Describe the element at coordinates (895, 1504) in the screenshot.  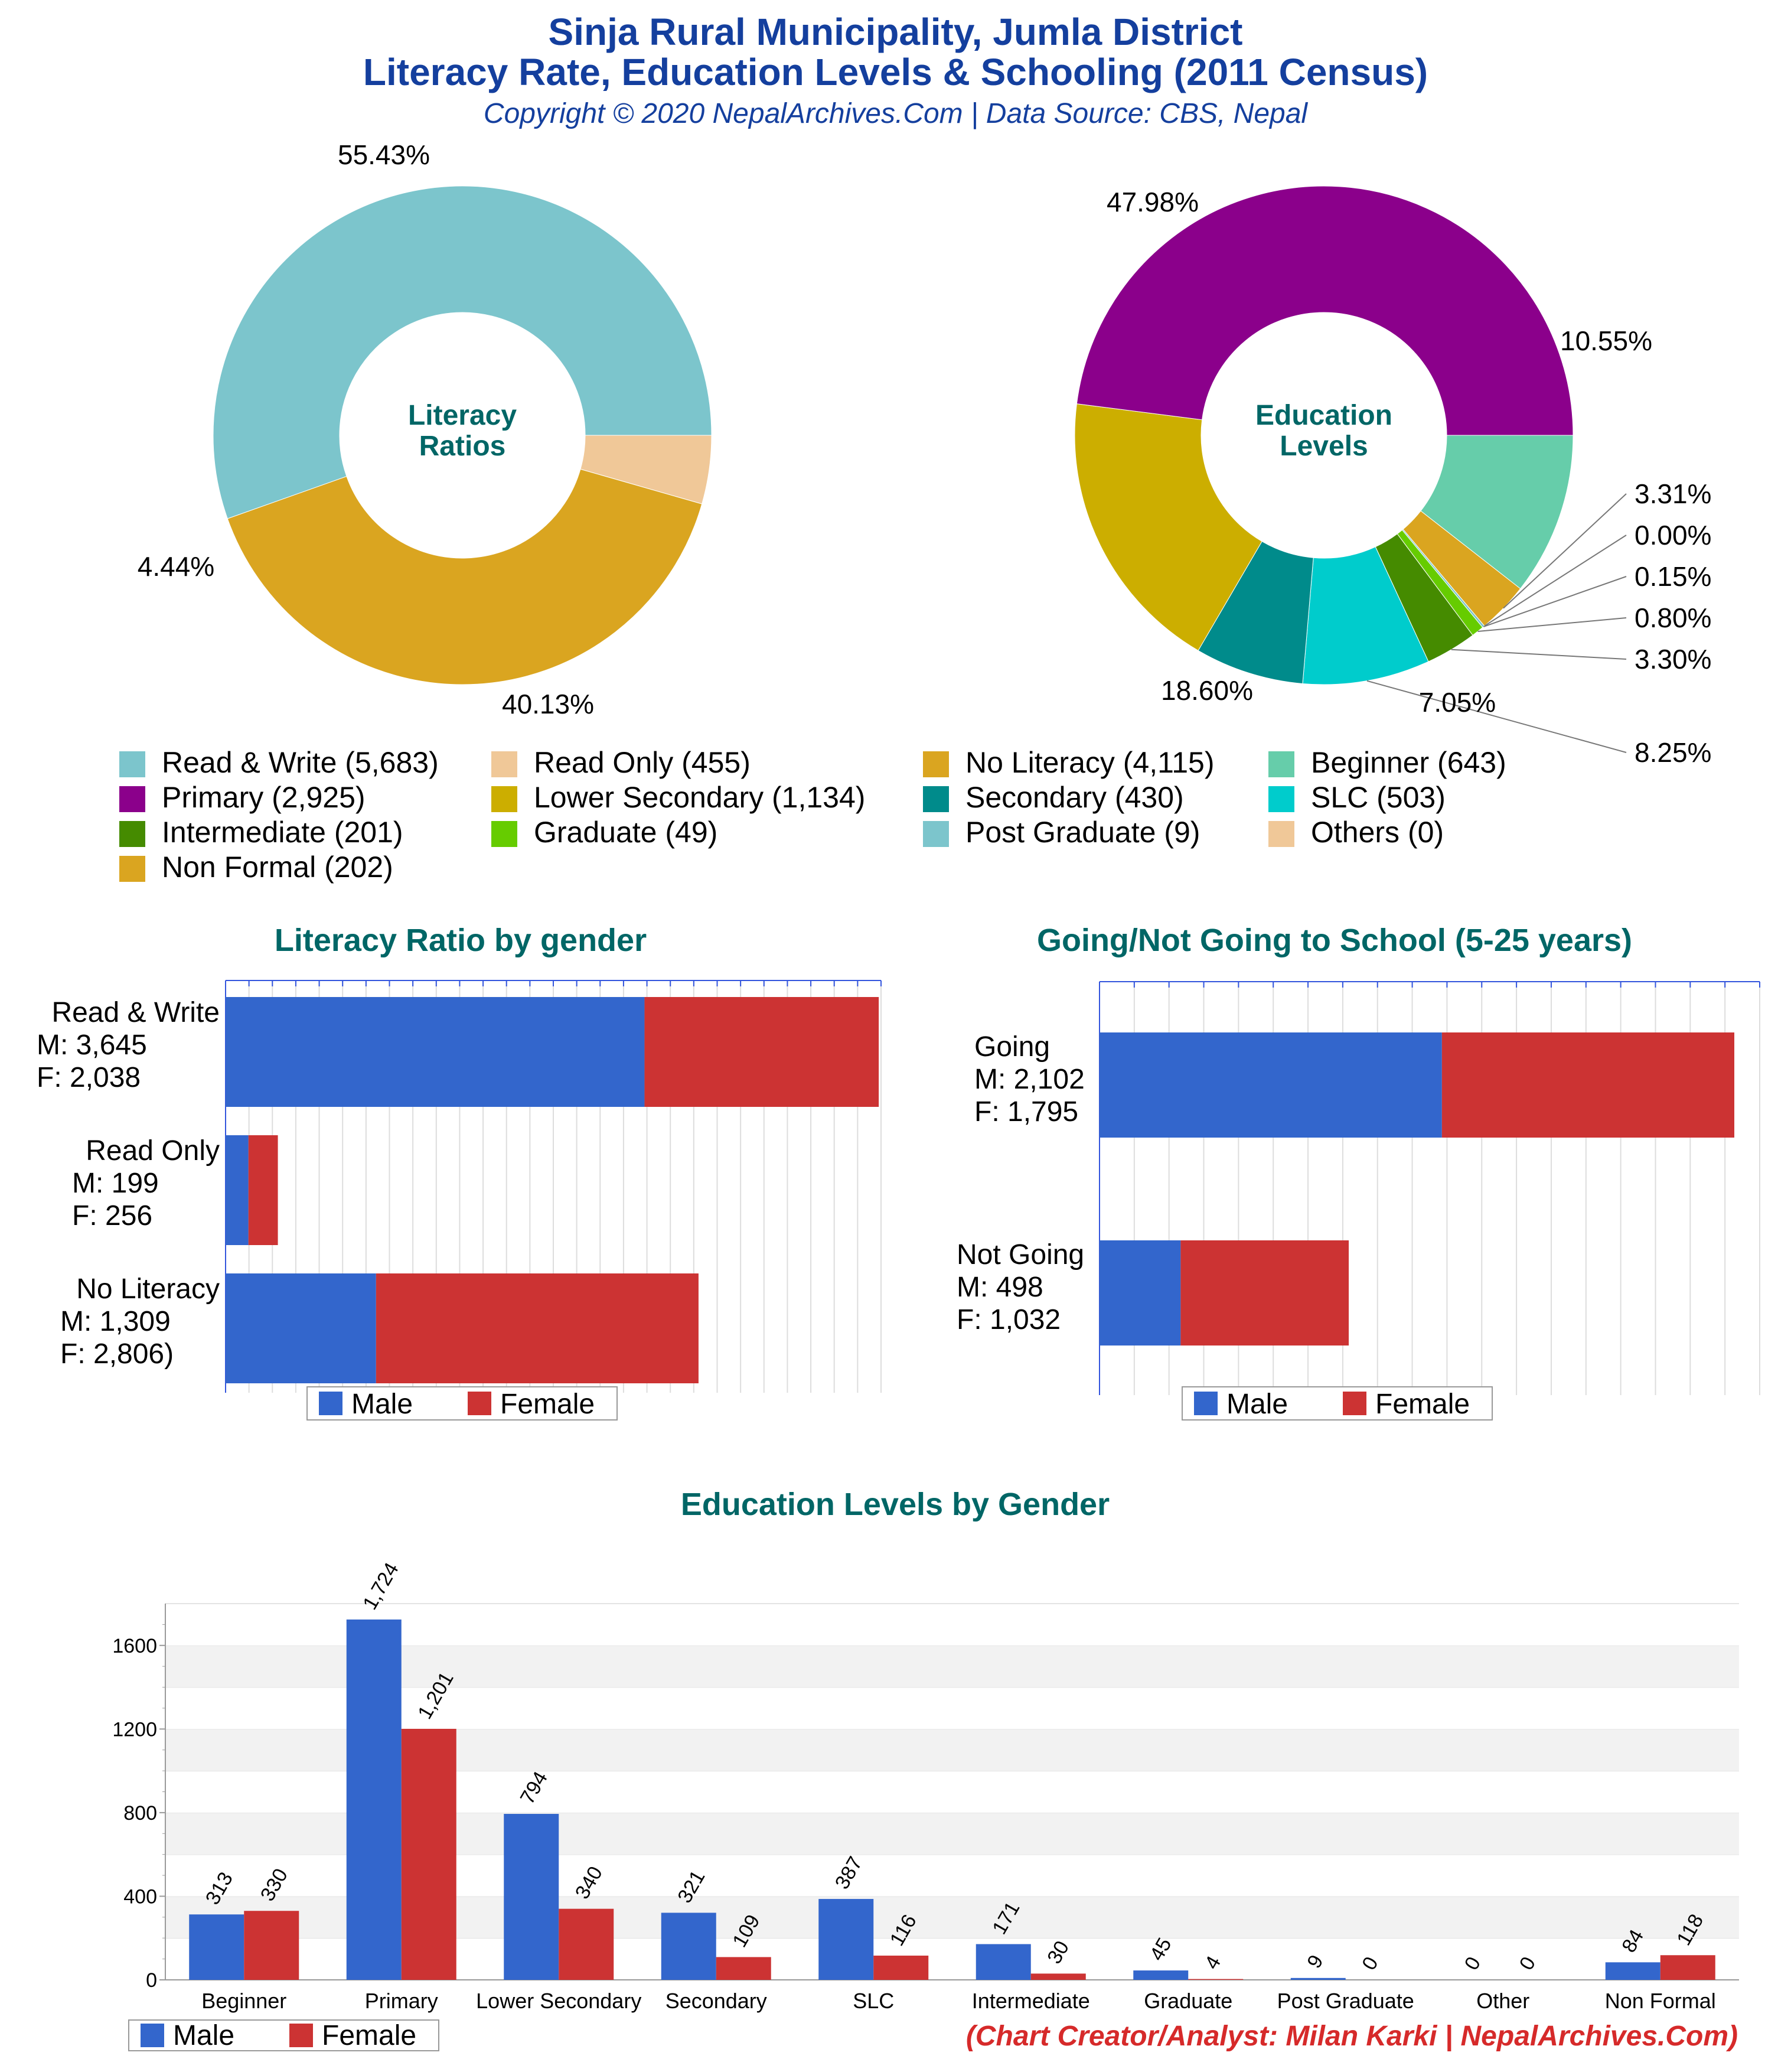
I see `bar-chart-title: Education Levels by Gender` at that location.